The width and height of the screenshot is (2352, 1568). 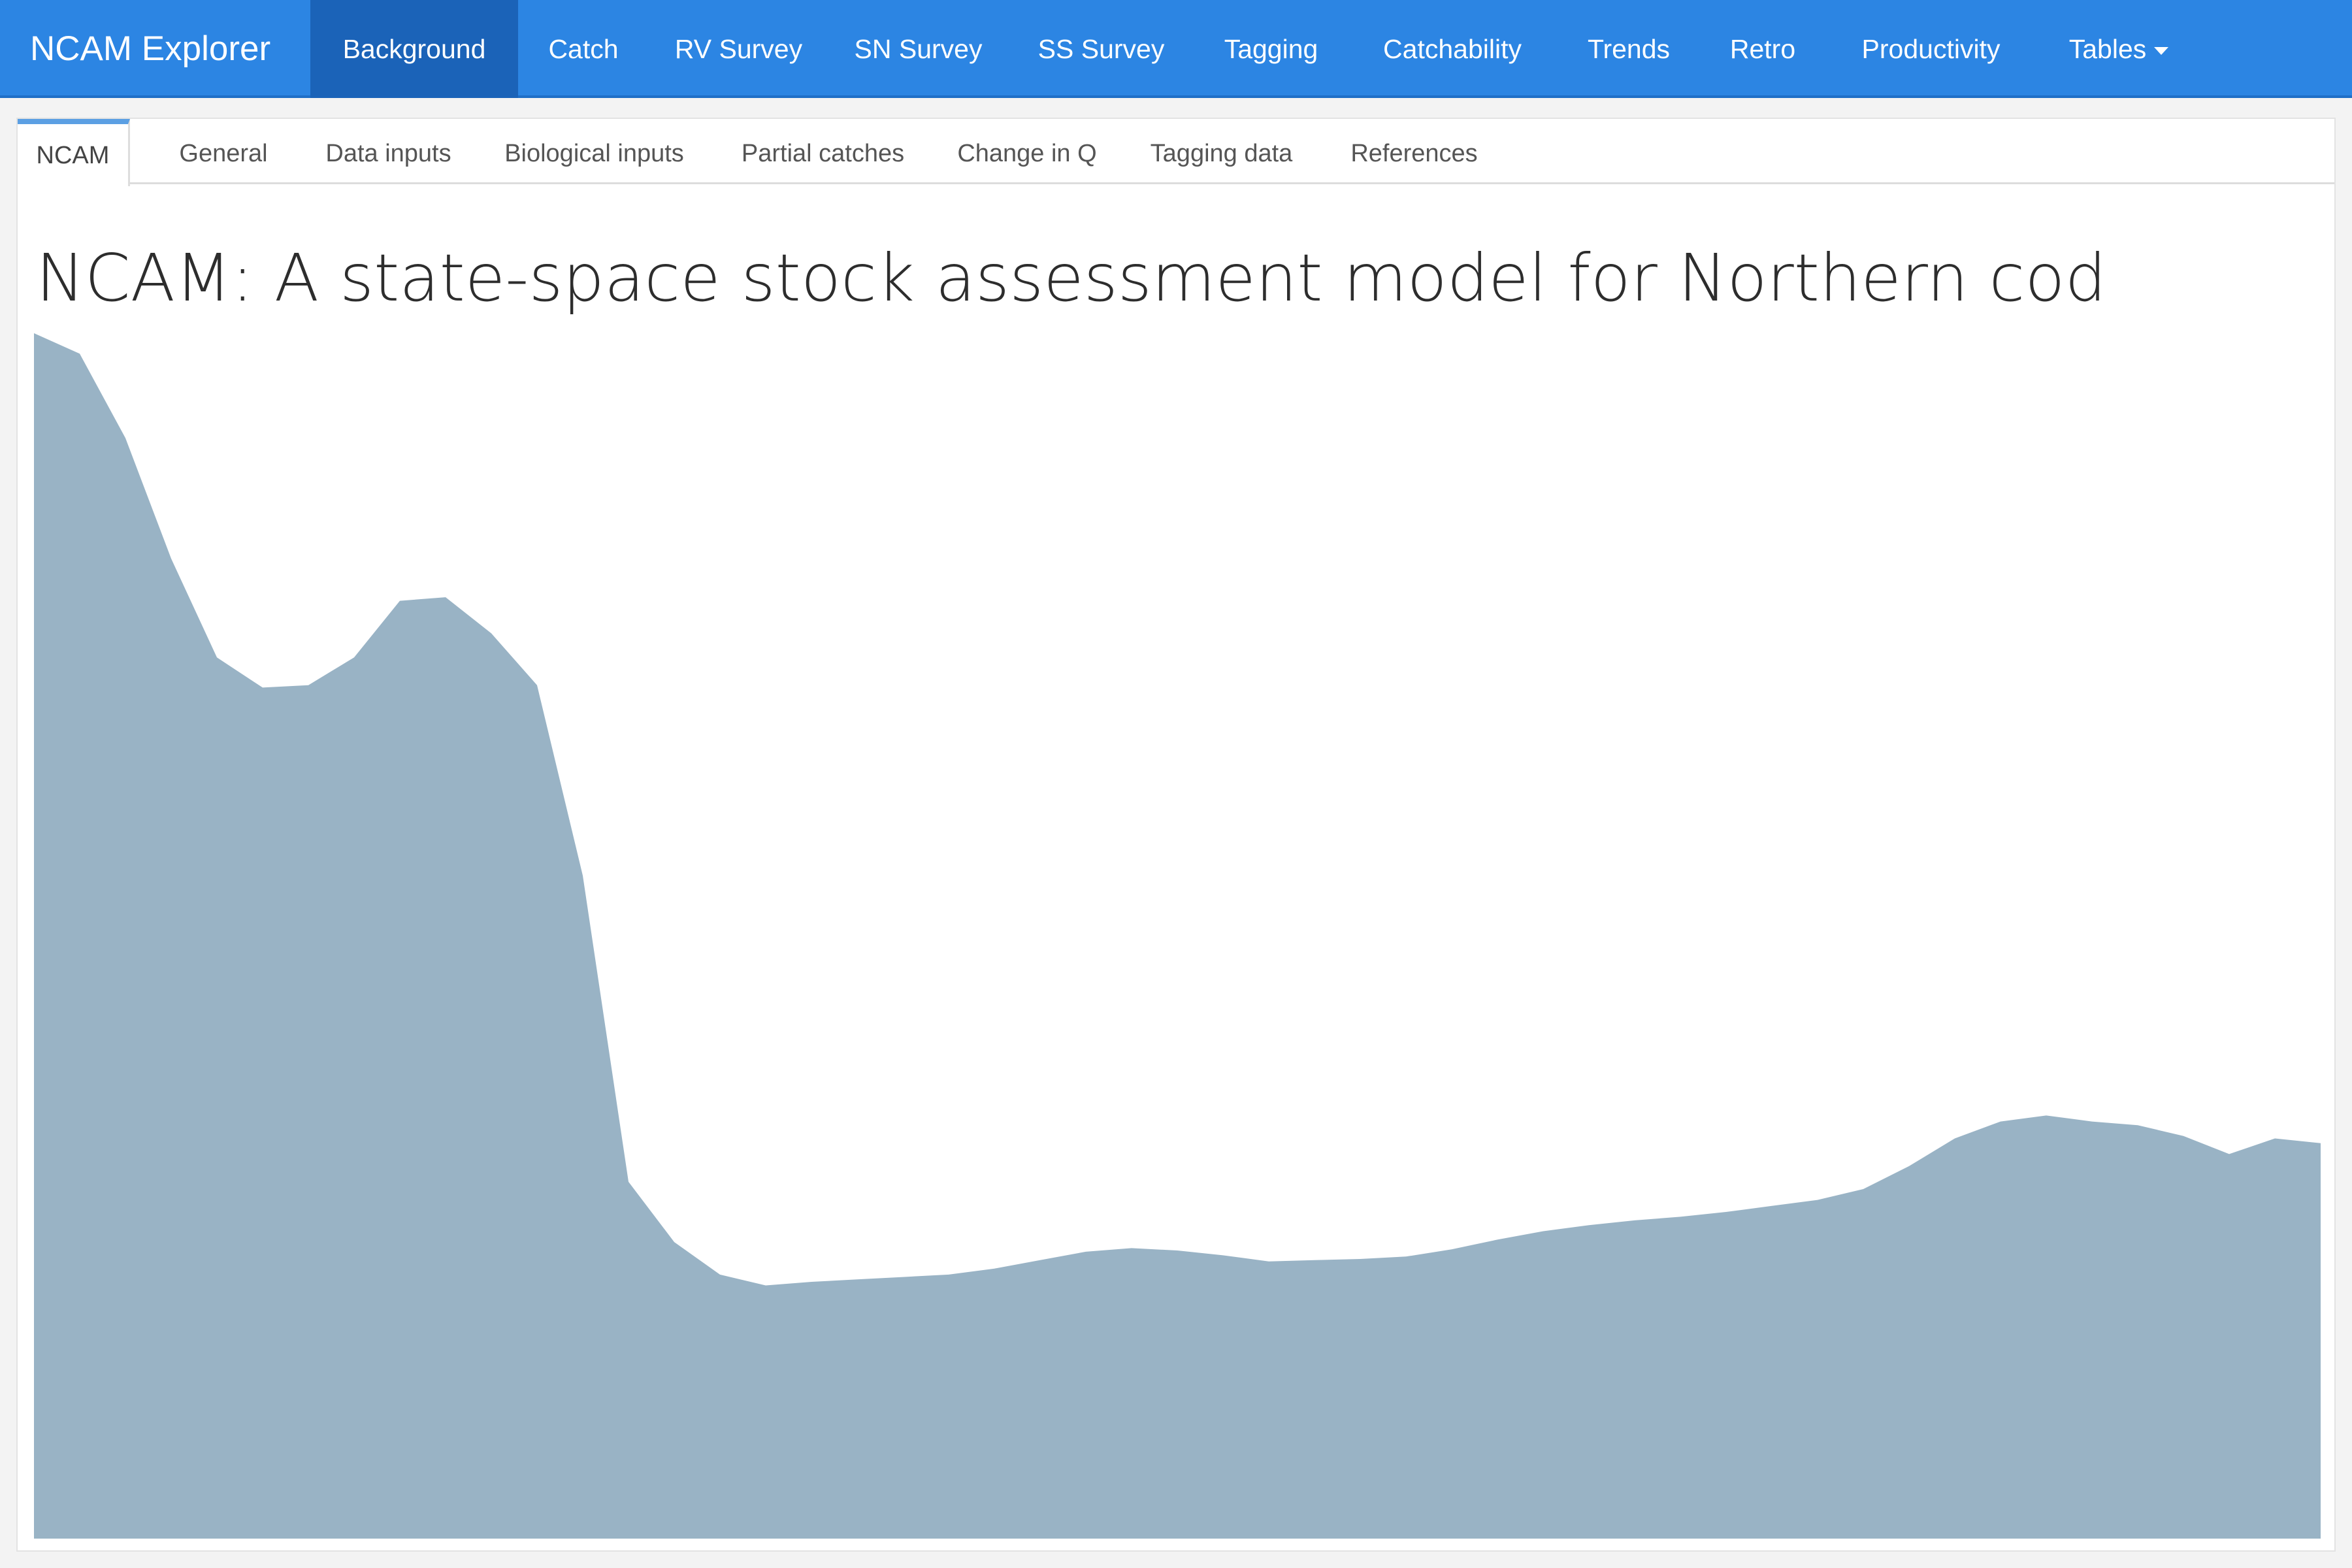 What do you see at coordinates (1221, 153) in the screenshot?
I see `tab-tagging-data: Tagging data` at bounding box center [1221, 153].